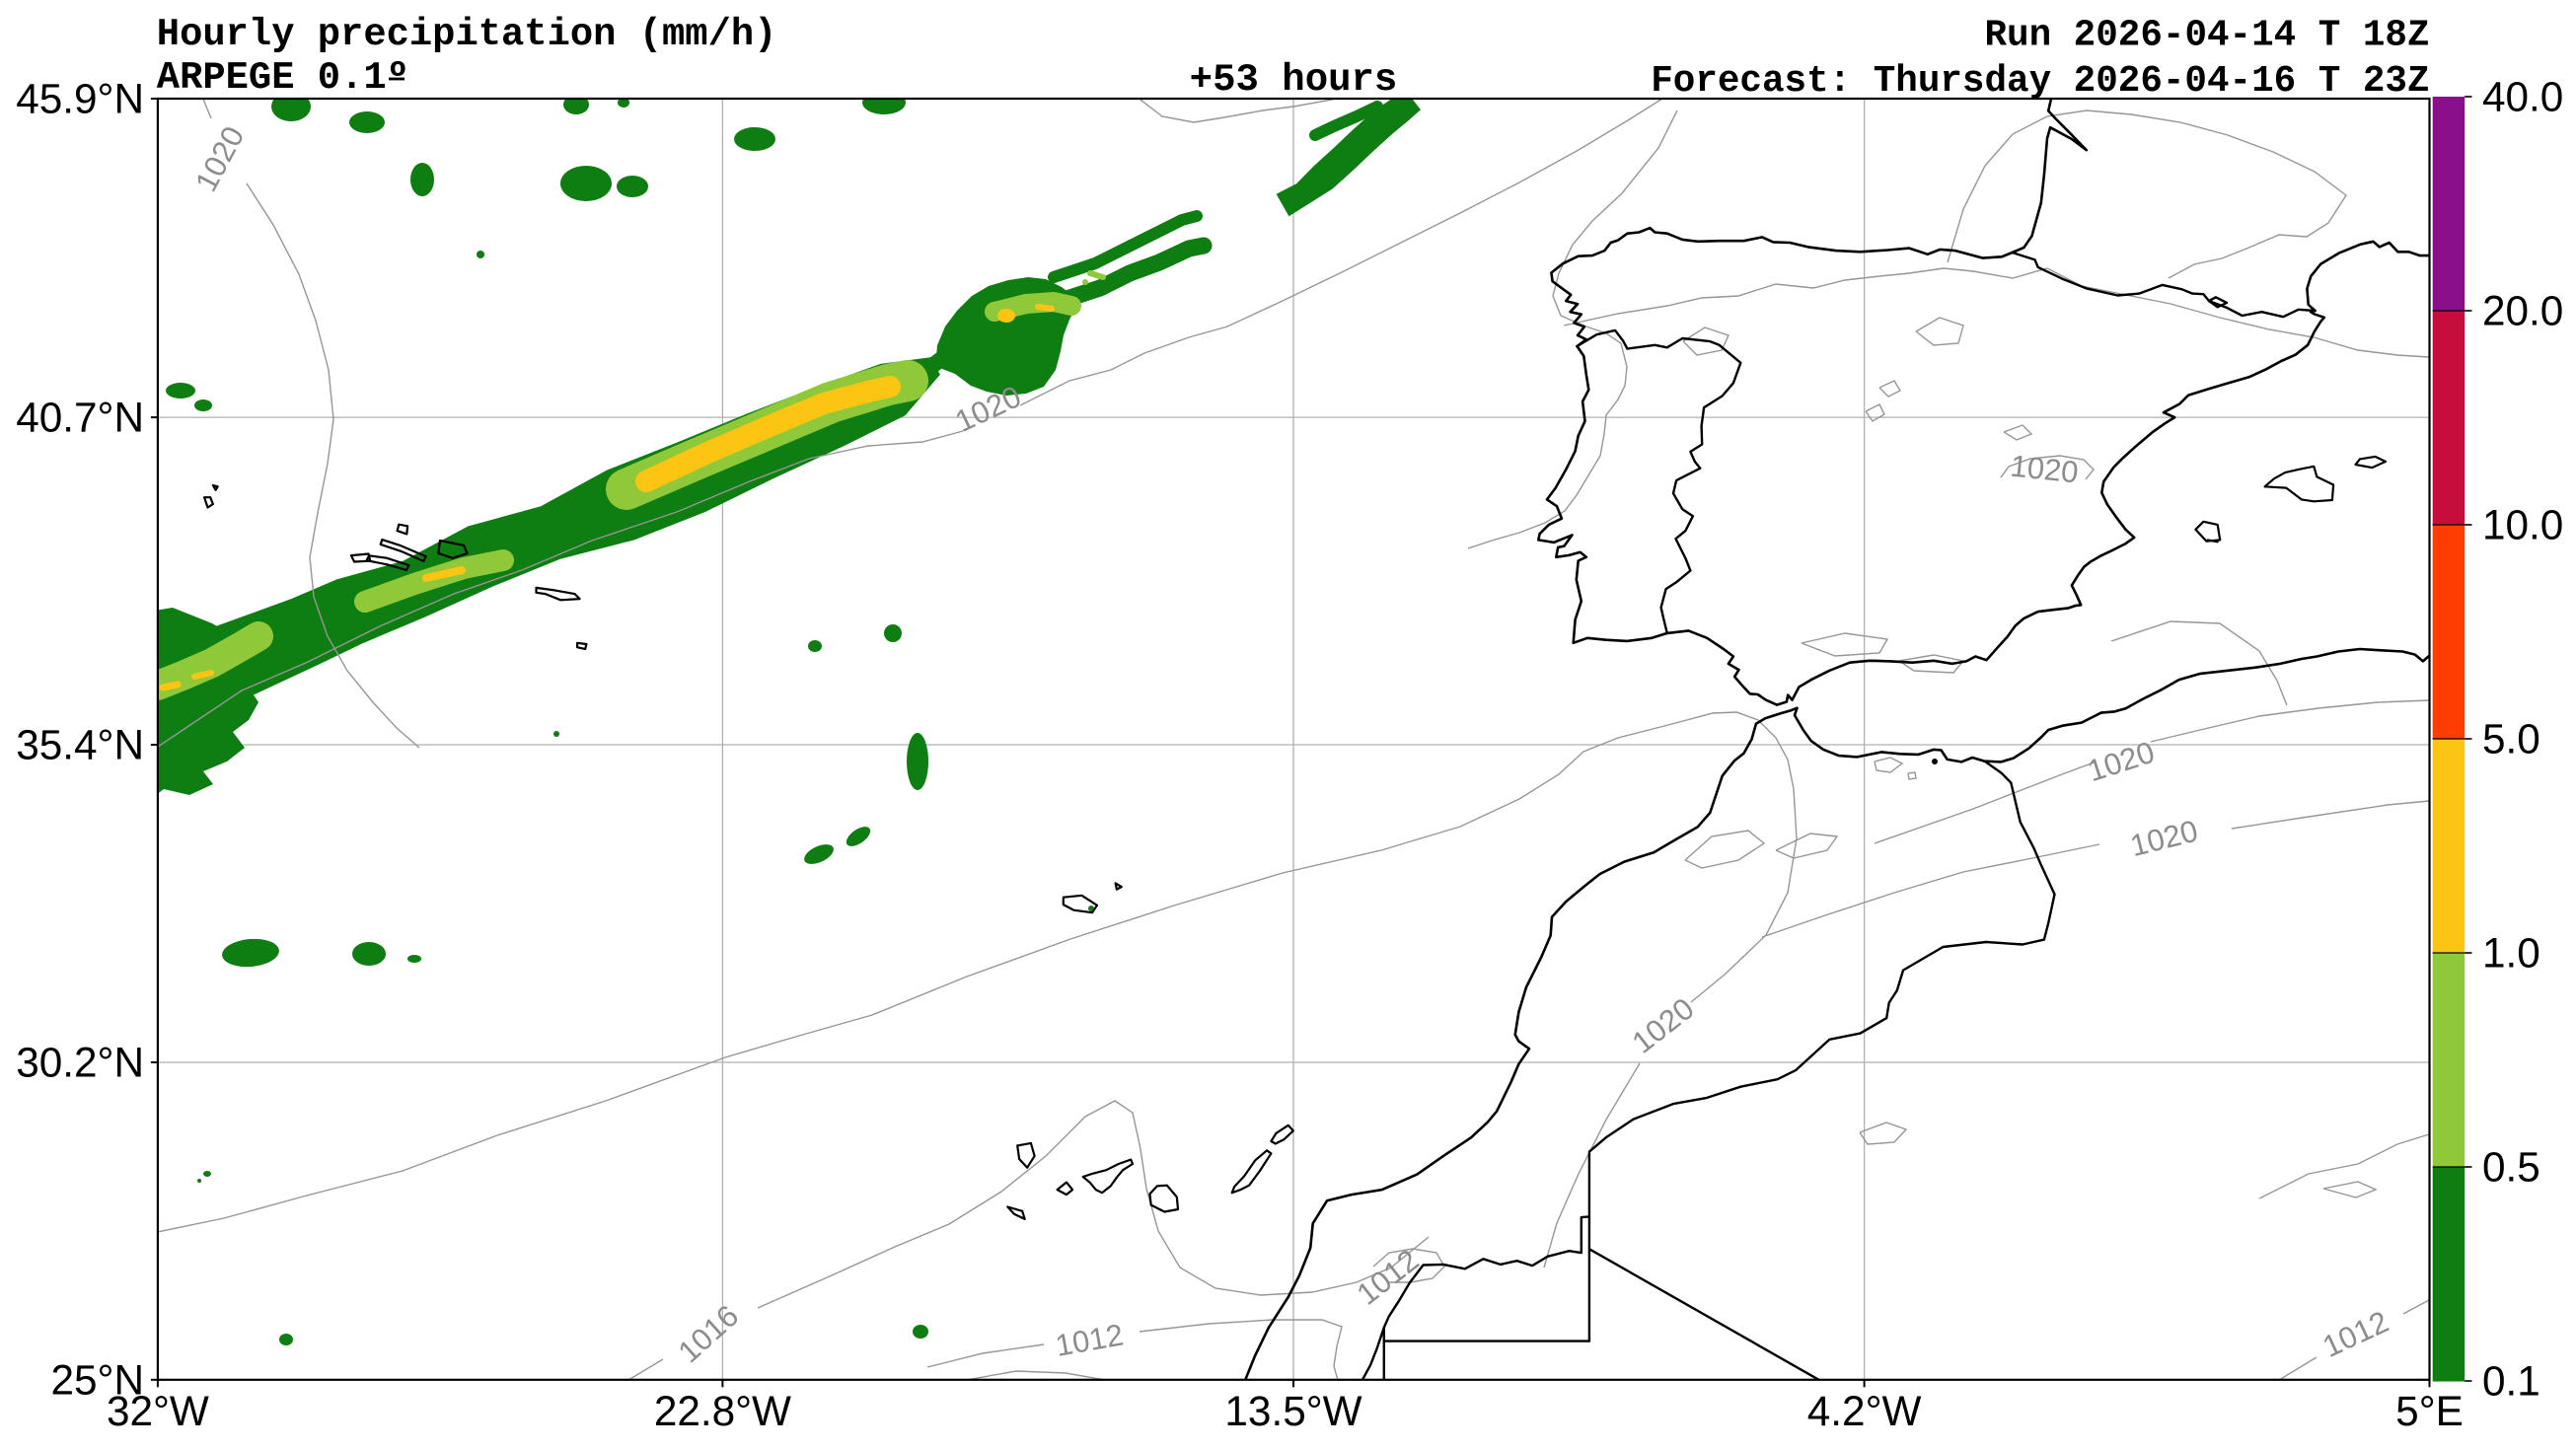 The height and width of the screenshot is (1450, 2576). Describe the element at coordinates (2040, 82) in the screenshot. I see `svg-text:Forecast: Thursday 2026-04-16: Forecast: Thursday 2026-04-16 T 23Z` at that location.